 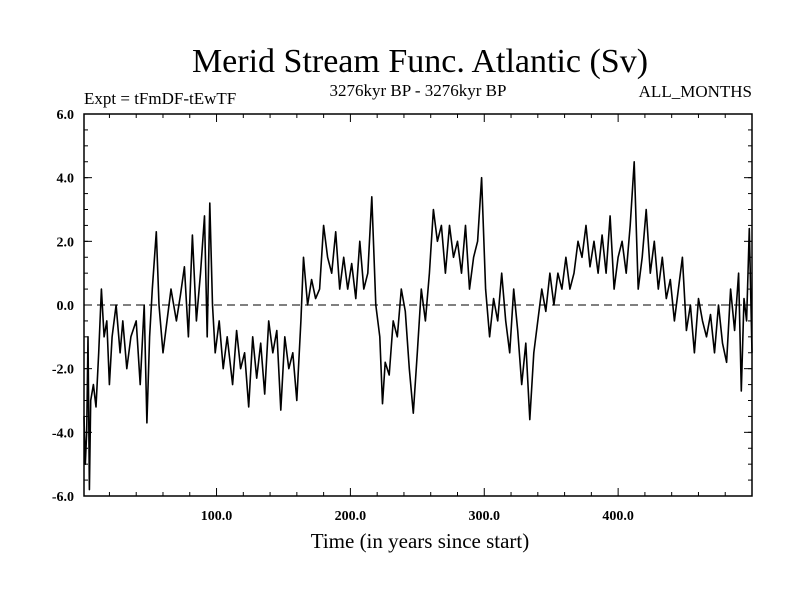 What do you see at coordinates (63, 497) in the screenshot?
I see `y-tick-label: -6.0` at bounding box center [63, 497].